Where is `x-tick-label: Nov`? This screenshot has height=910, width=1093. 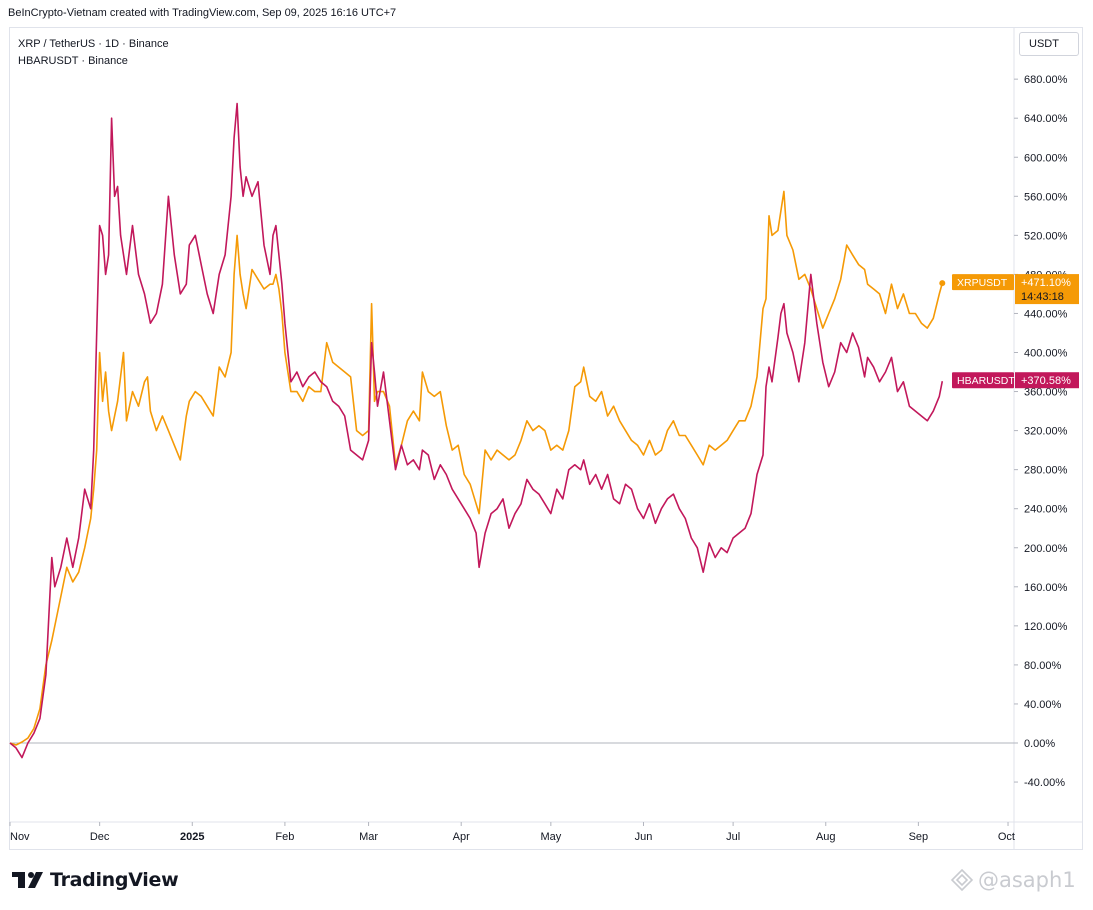 x-tick-label: Nov is located at coordinates (20, 837).